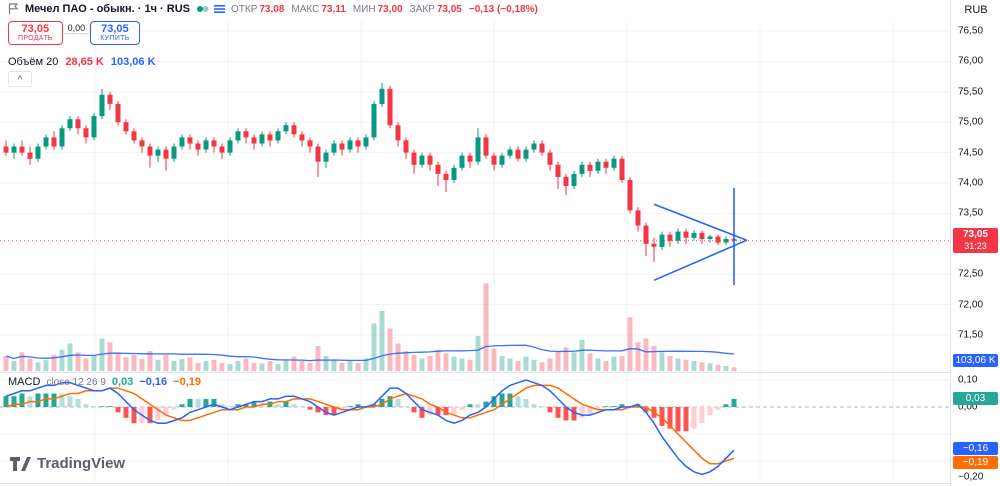  What do you see at coordinates (500, 372) in the screenshot?
I see `pane-divider` at bounding box center [500, 372].